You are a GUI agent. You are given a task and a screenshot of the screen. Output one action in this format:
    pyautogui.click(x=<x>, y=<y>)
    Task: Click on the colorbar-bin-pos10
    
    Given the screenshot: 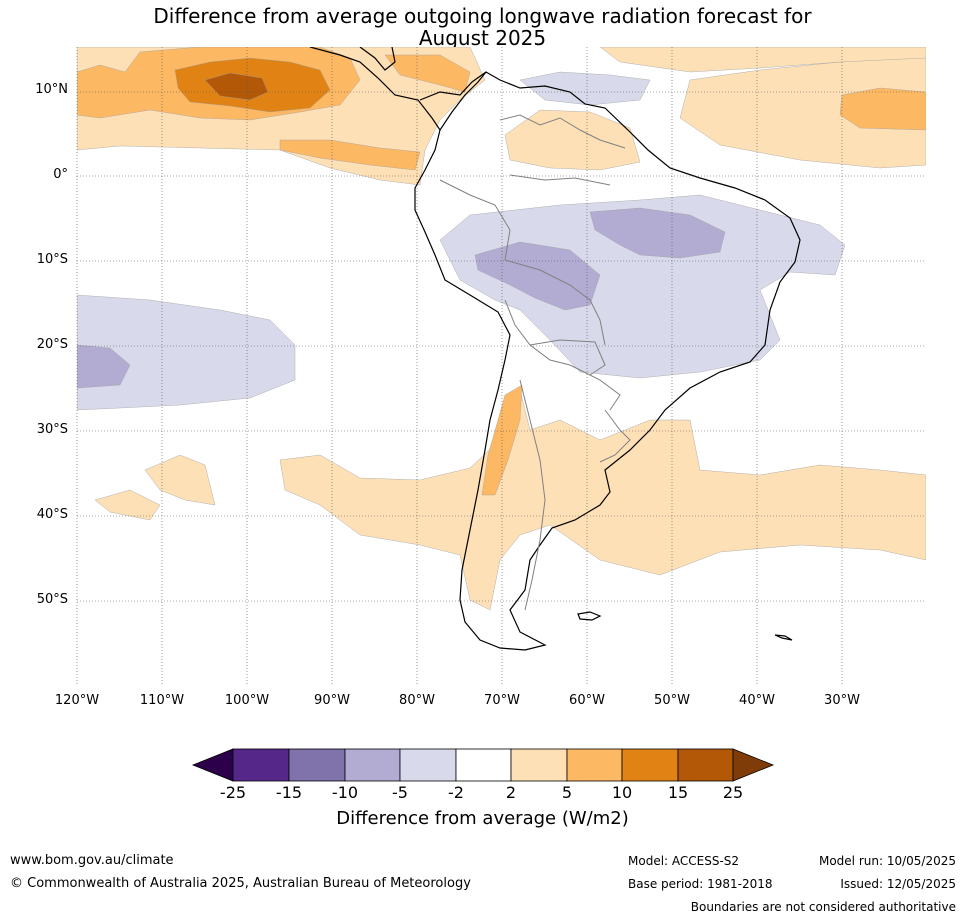 What is the action you would take?
    pyautogui.click(x=650, y=765)
    